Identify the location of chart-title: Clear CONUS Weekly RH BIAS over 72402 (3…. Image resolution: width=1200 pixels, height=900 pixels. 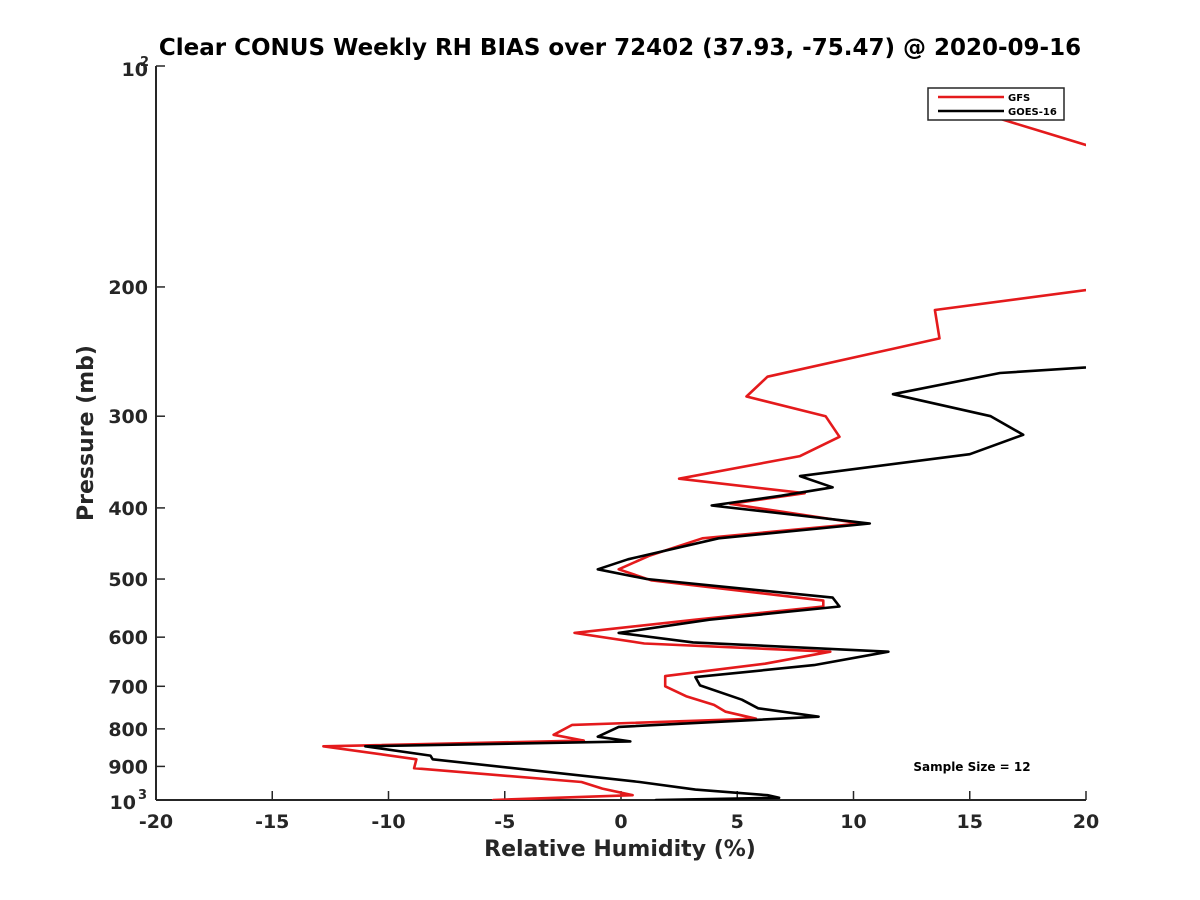
(620, 48).